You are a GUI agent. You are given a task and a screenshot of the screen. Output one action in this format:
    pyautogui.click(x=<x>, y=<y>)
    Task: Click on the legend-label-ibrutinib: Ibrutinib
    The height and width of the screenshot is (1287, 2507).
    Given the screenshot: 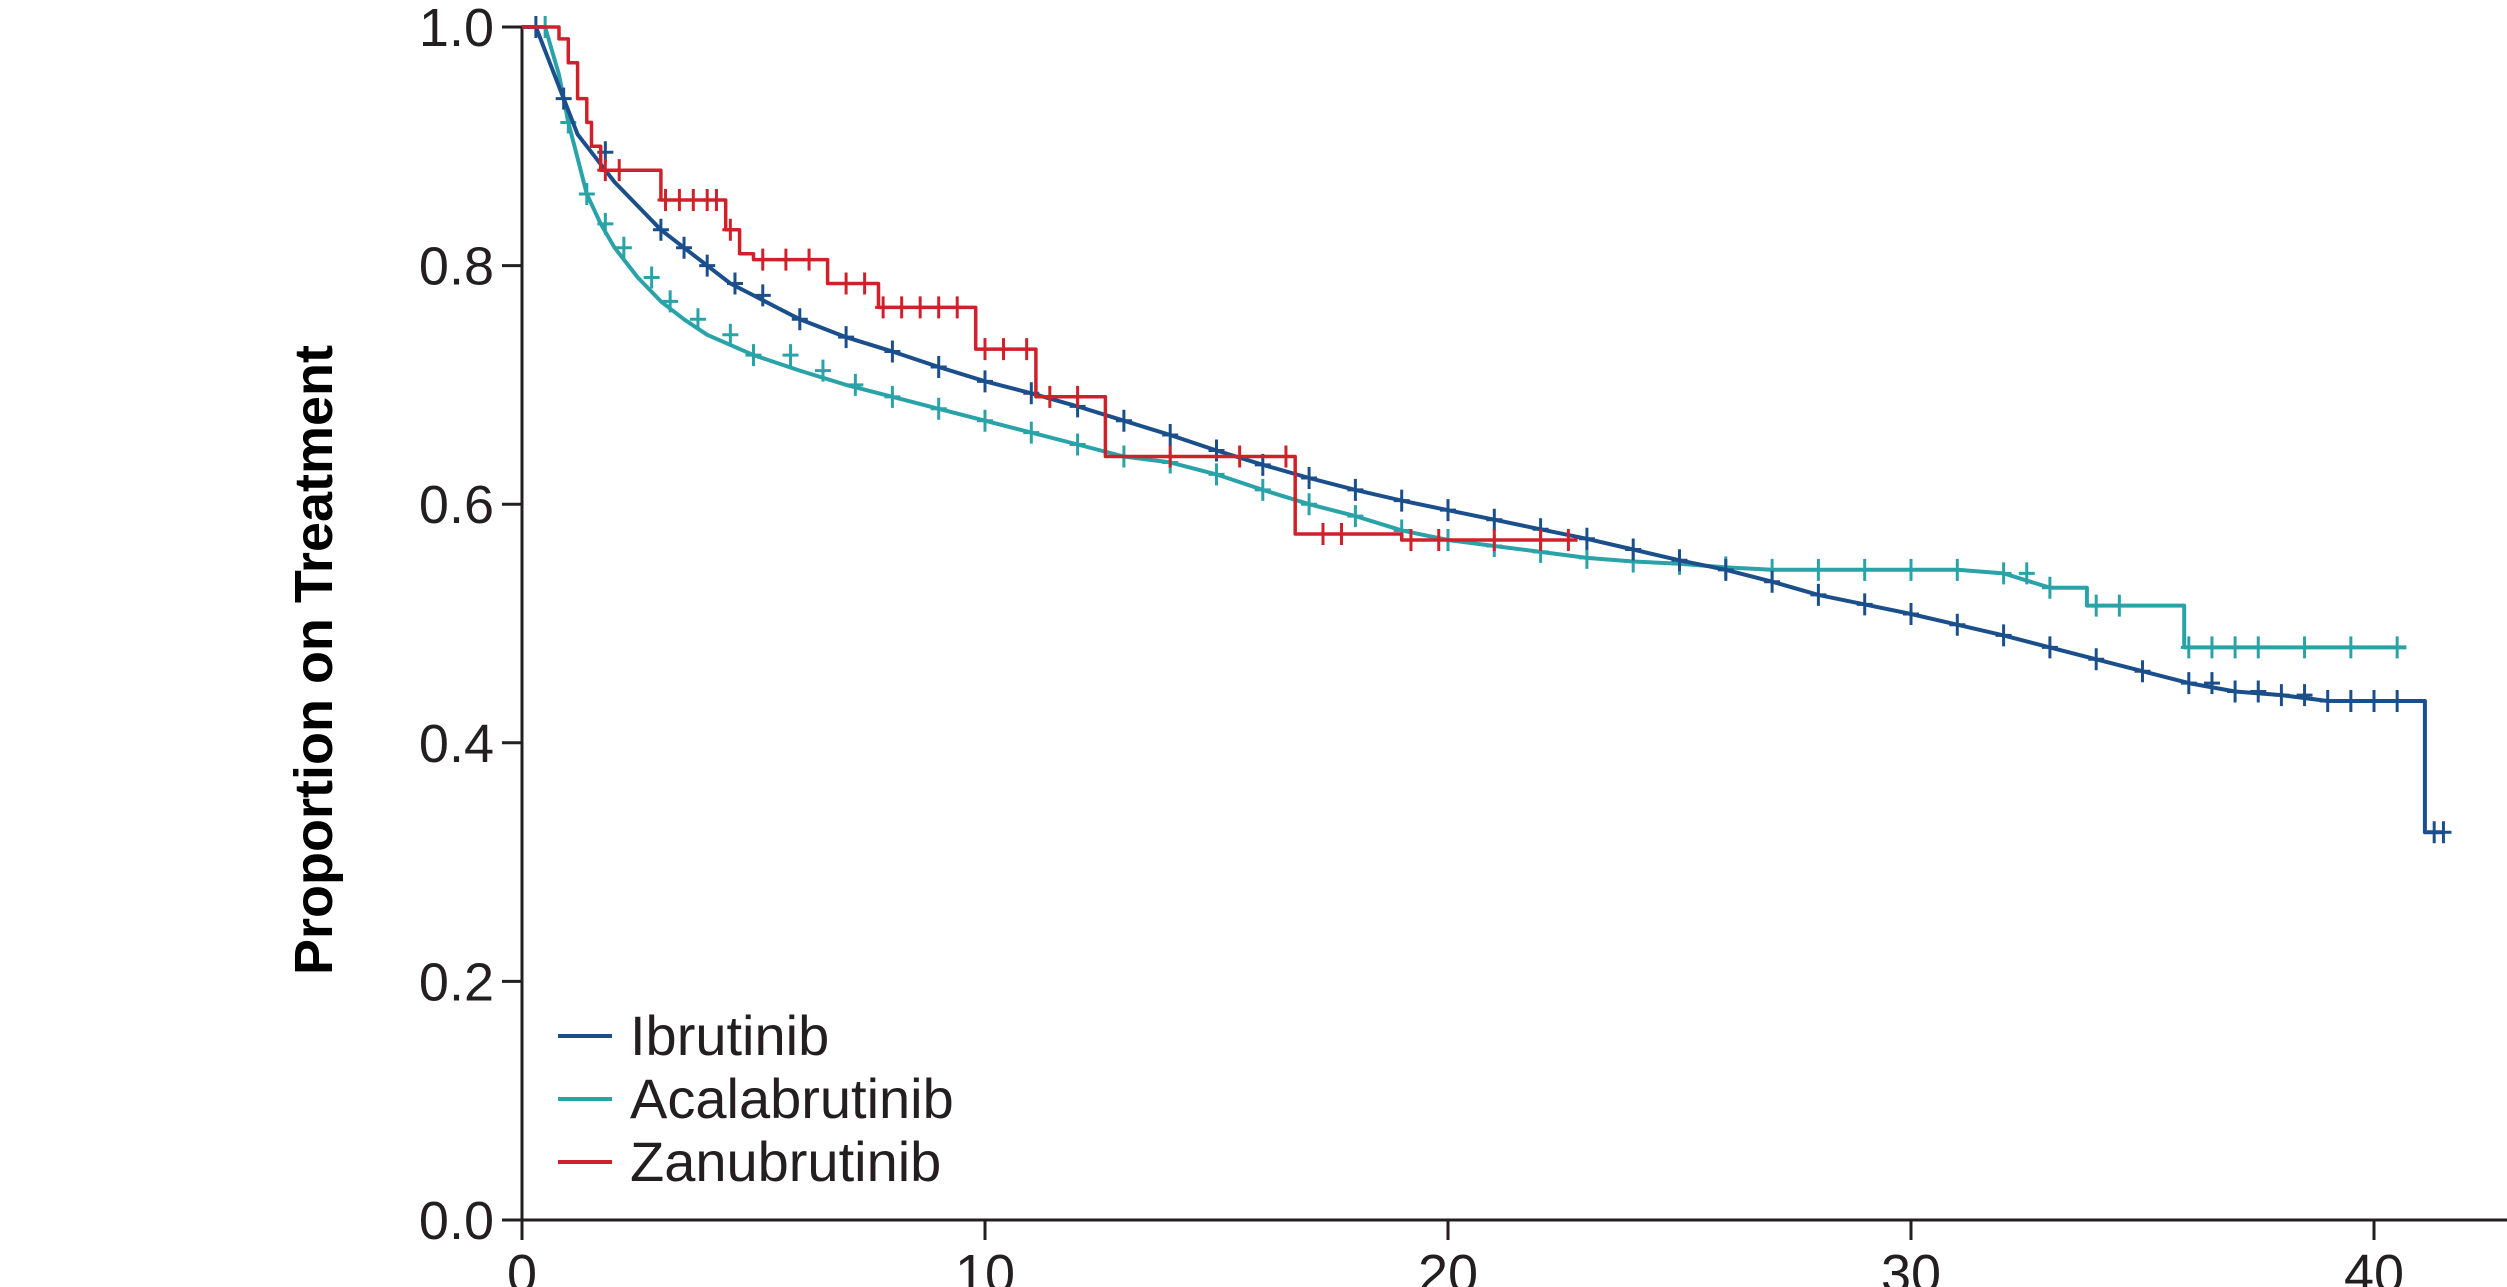 What is the action you would take?
    pyautogui.click(x=729, y=1035)
    